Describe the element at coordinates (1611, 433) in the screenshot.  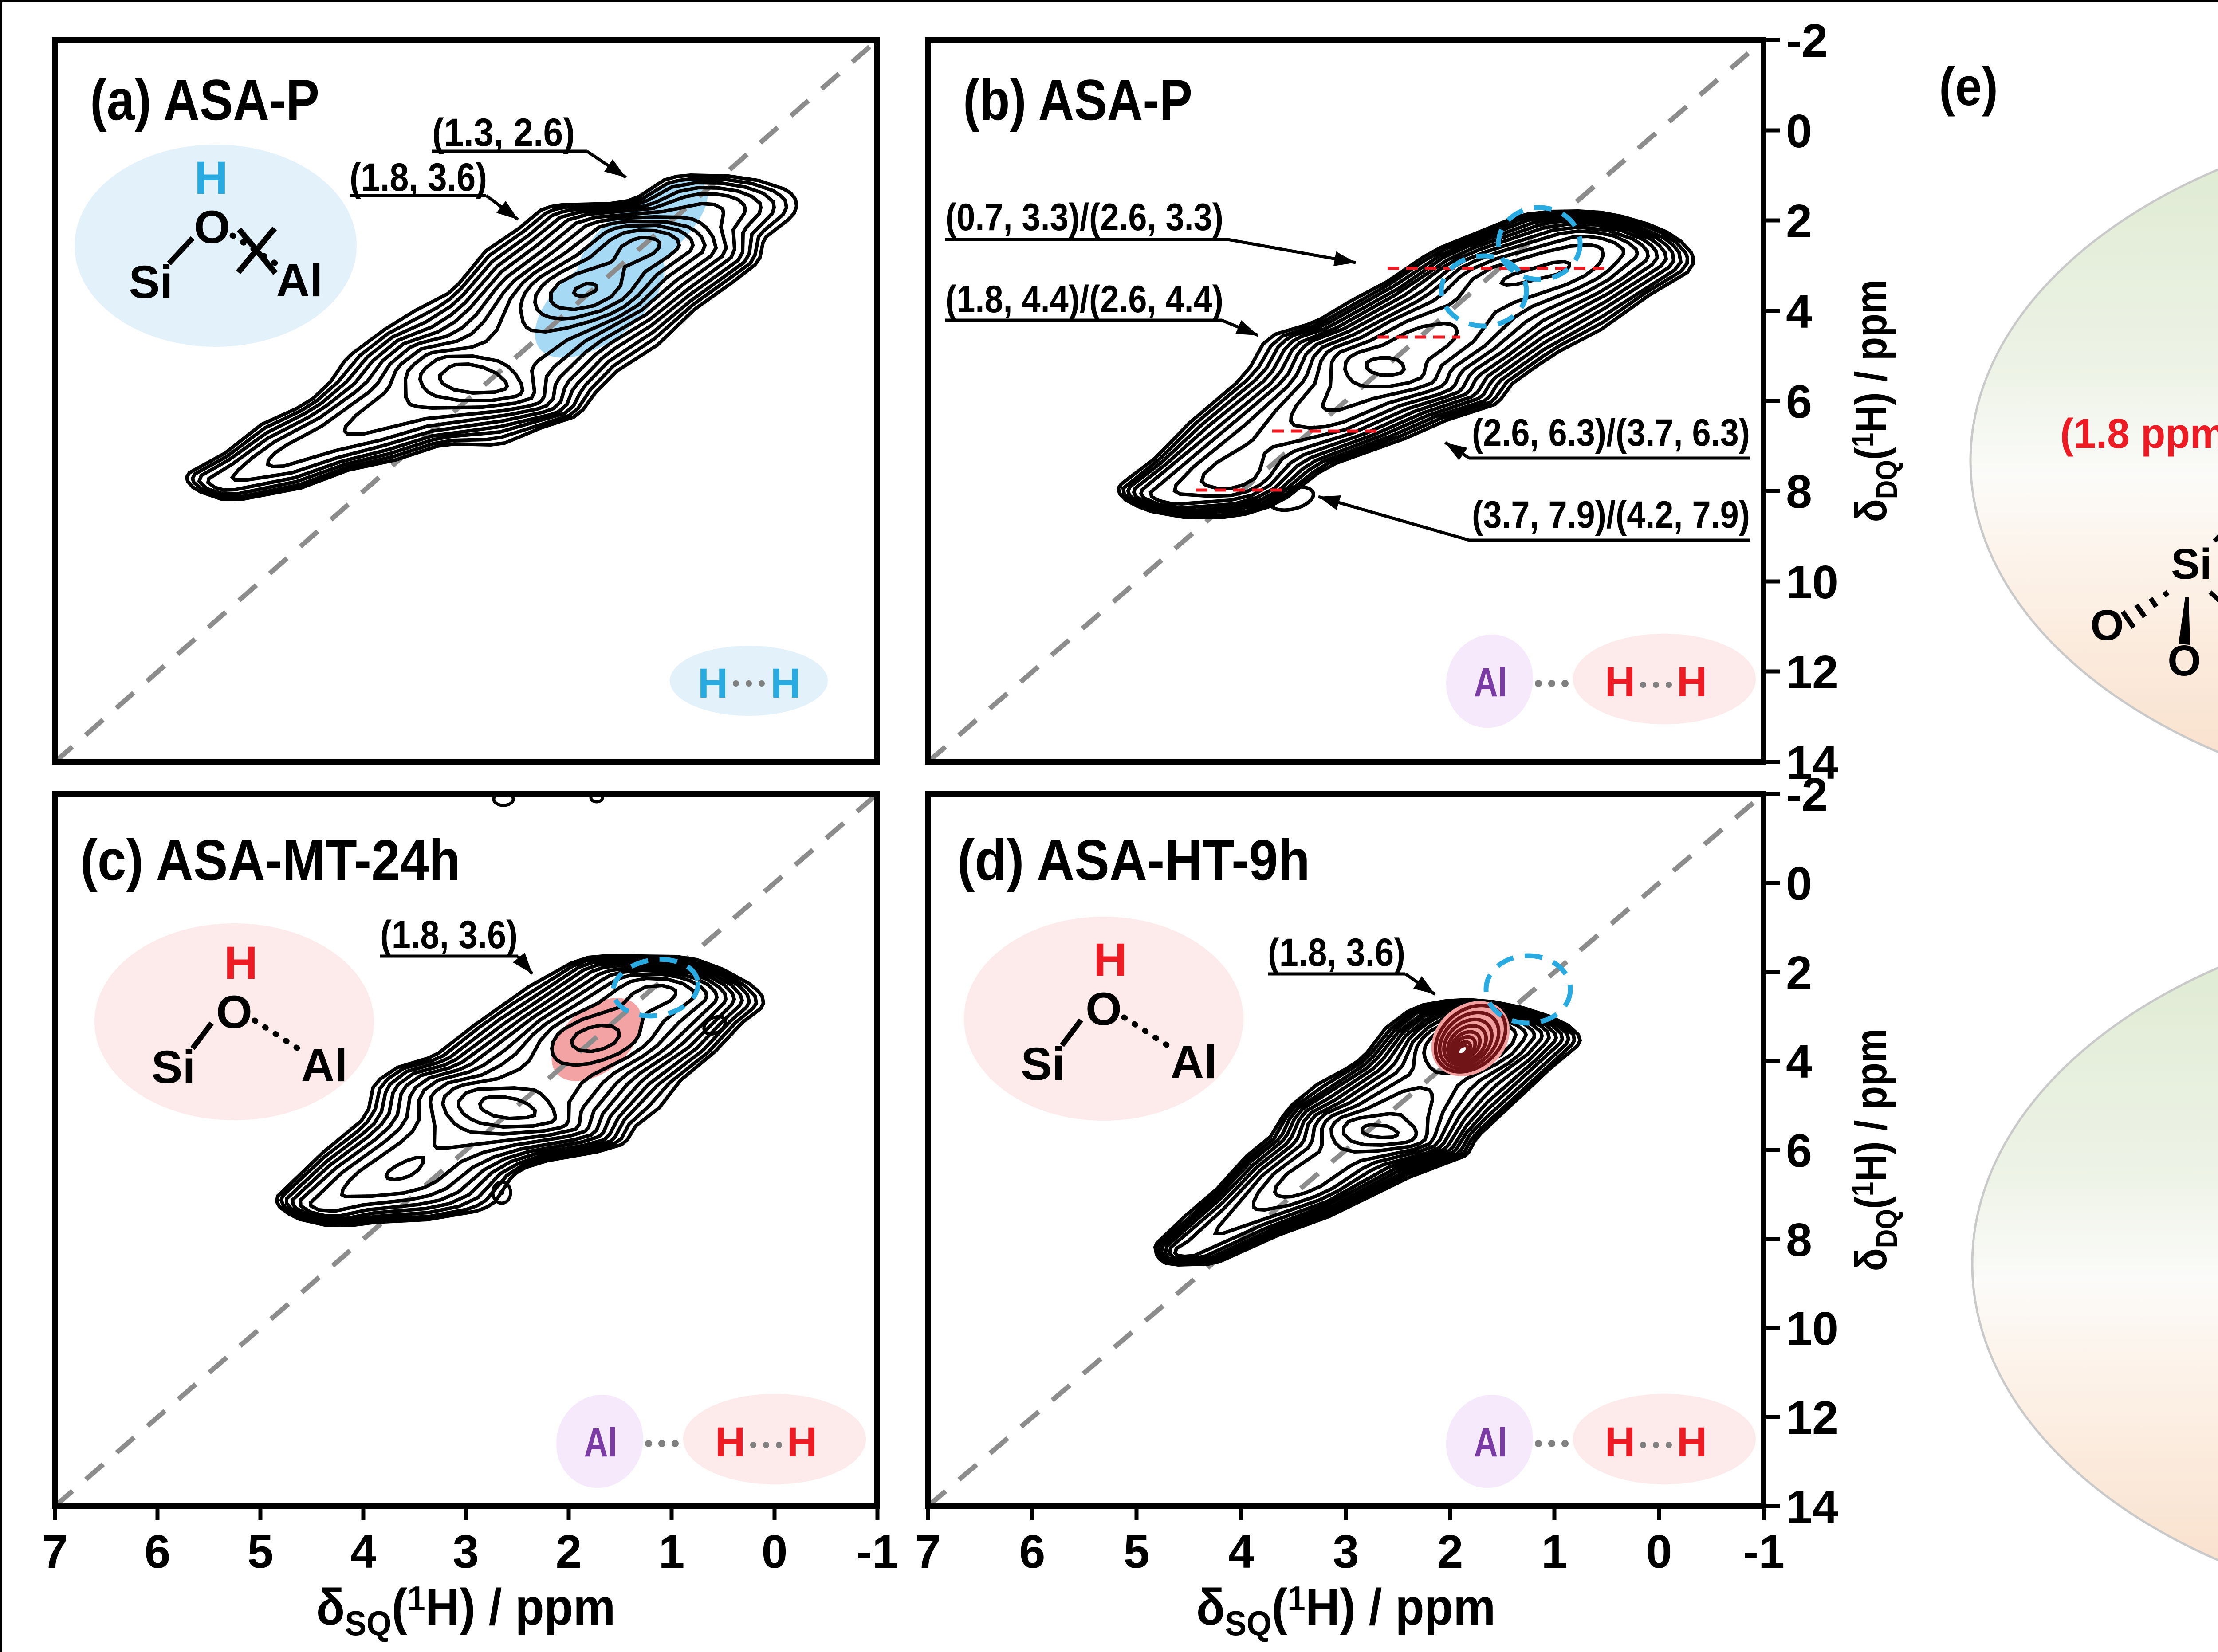
I see `svg-text: (2.6, 6.3)/(3.7, 6.3)` at that location.